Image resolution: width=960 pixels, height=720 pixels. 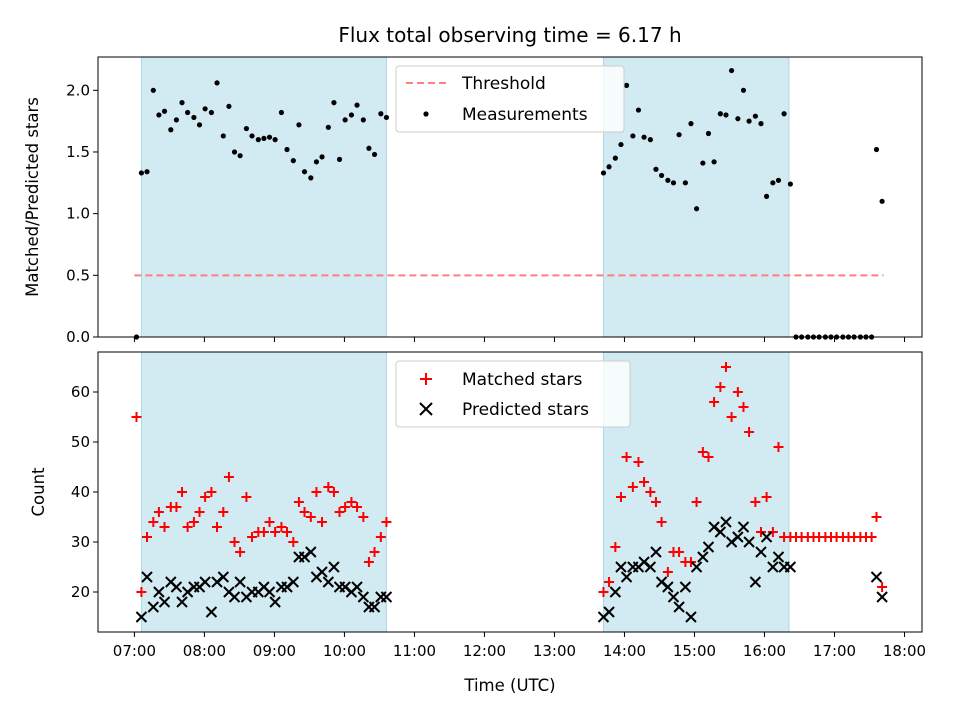 What do you see at coordinates (84, 492) in the screenshot?
I see `bottom-y-ticks: 20 30 40 50 60` at bounding box center [84, 492].